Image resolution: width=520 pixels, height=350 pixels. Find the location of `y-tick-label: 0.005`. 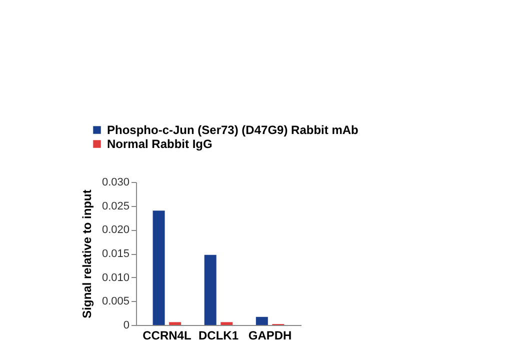

y-tick-label: 0.005 is located at coordinates (116, 302).